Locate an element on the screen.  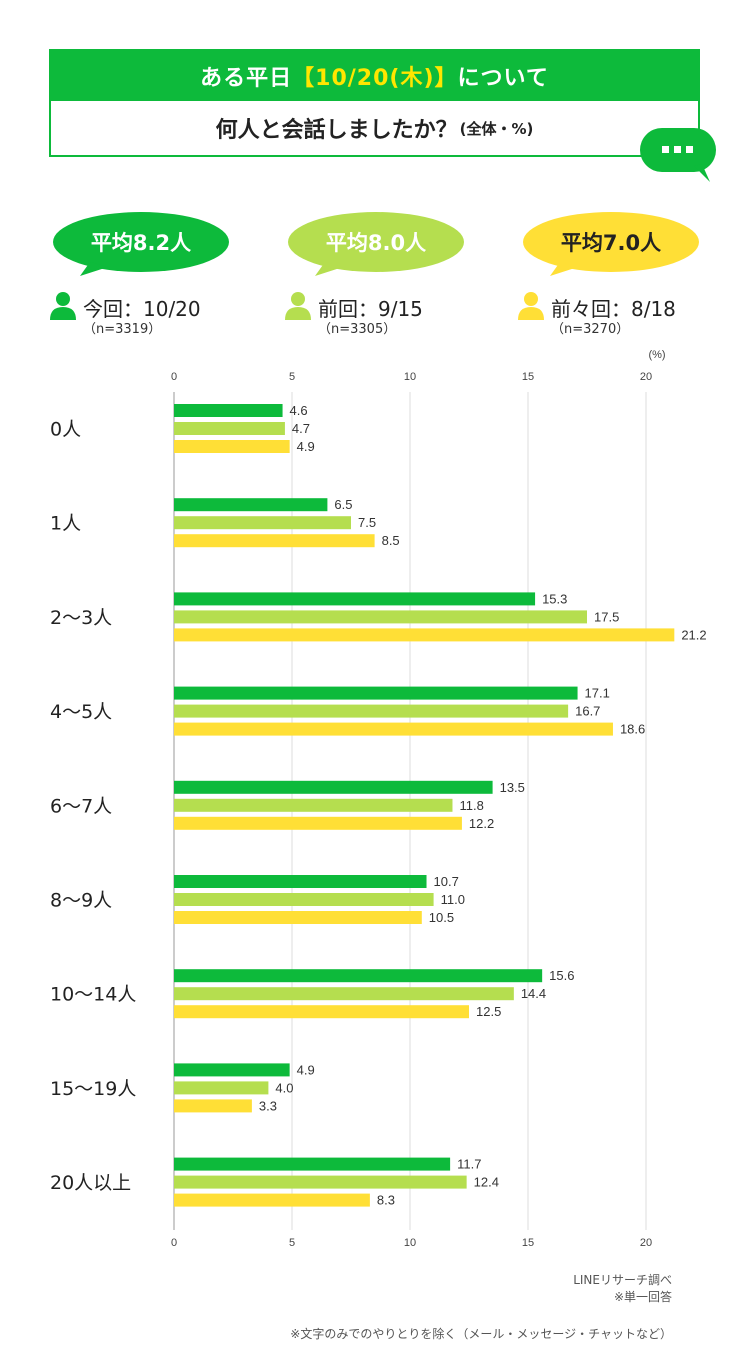
x-tick-label-top: 15 is located at coordinates (528, 377).